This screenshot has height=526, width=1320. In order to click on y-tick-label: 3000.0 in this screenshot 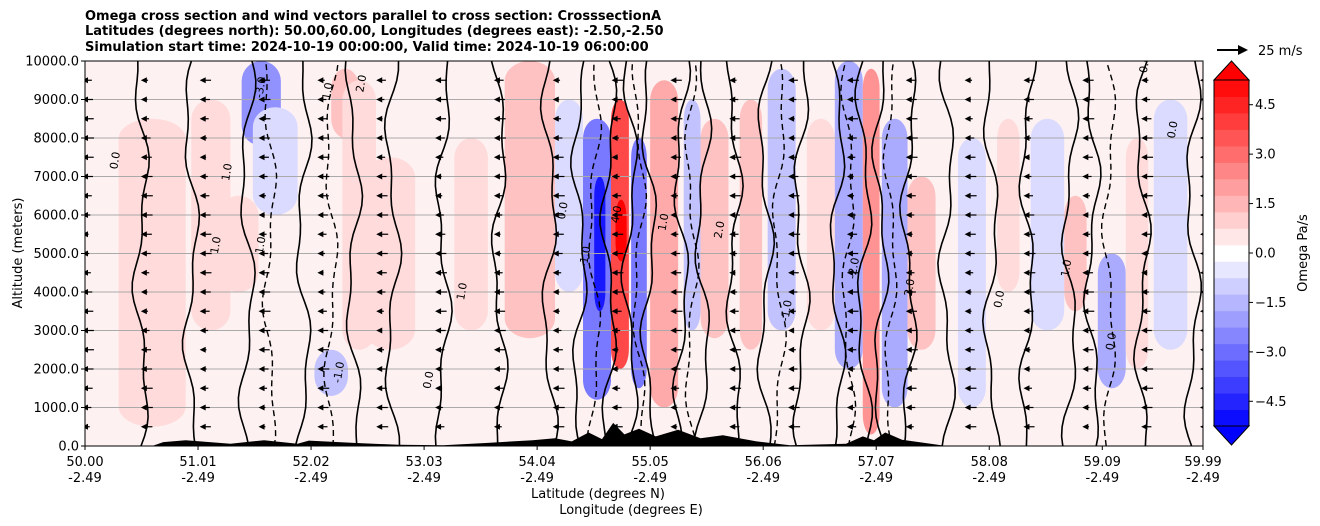, I will do `click(57, 331)`.